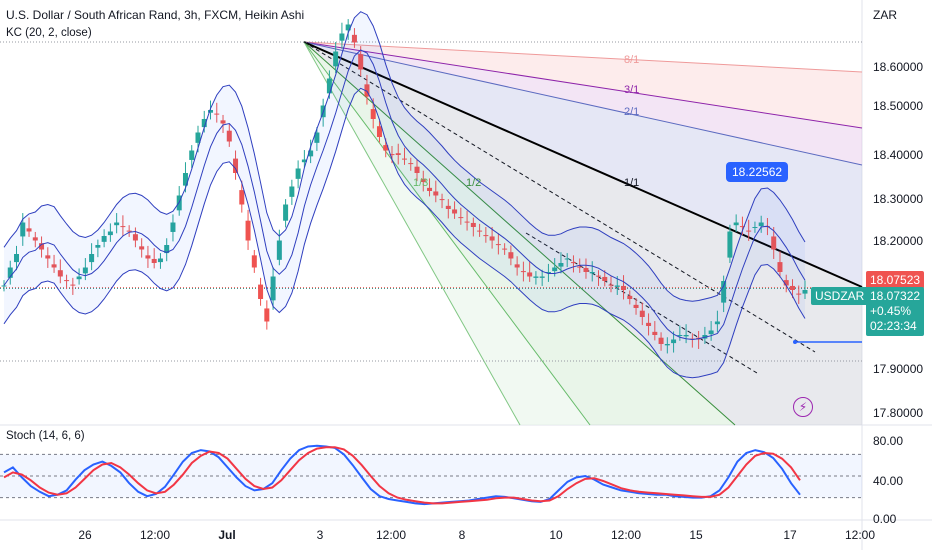 The width and height of the screenshot is (932, 550). I want to click on price-tick: 17.90000, so click(898, 369).